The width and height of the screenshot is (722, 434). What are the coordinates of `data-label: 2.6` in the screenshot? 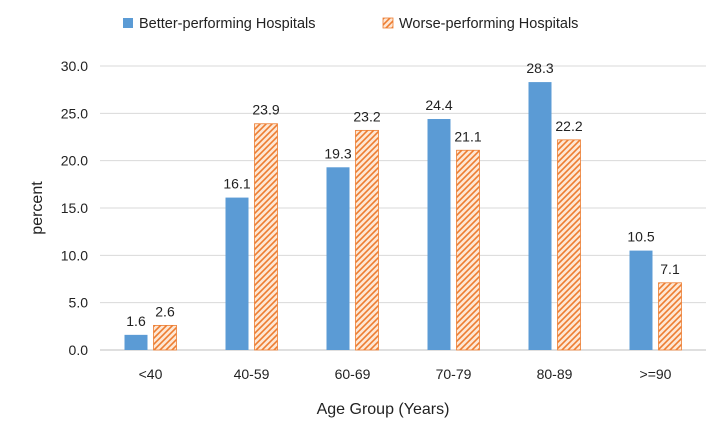 It's located at (165, 311).